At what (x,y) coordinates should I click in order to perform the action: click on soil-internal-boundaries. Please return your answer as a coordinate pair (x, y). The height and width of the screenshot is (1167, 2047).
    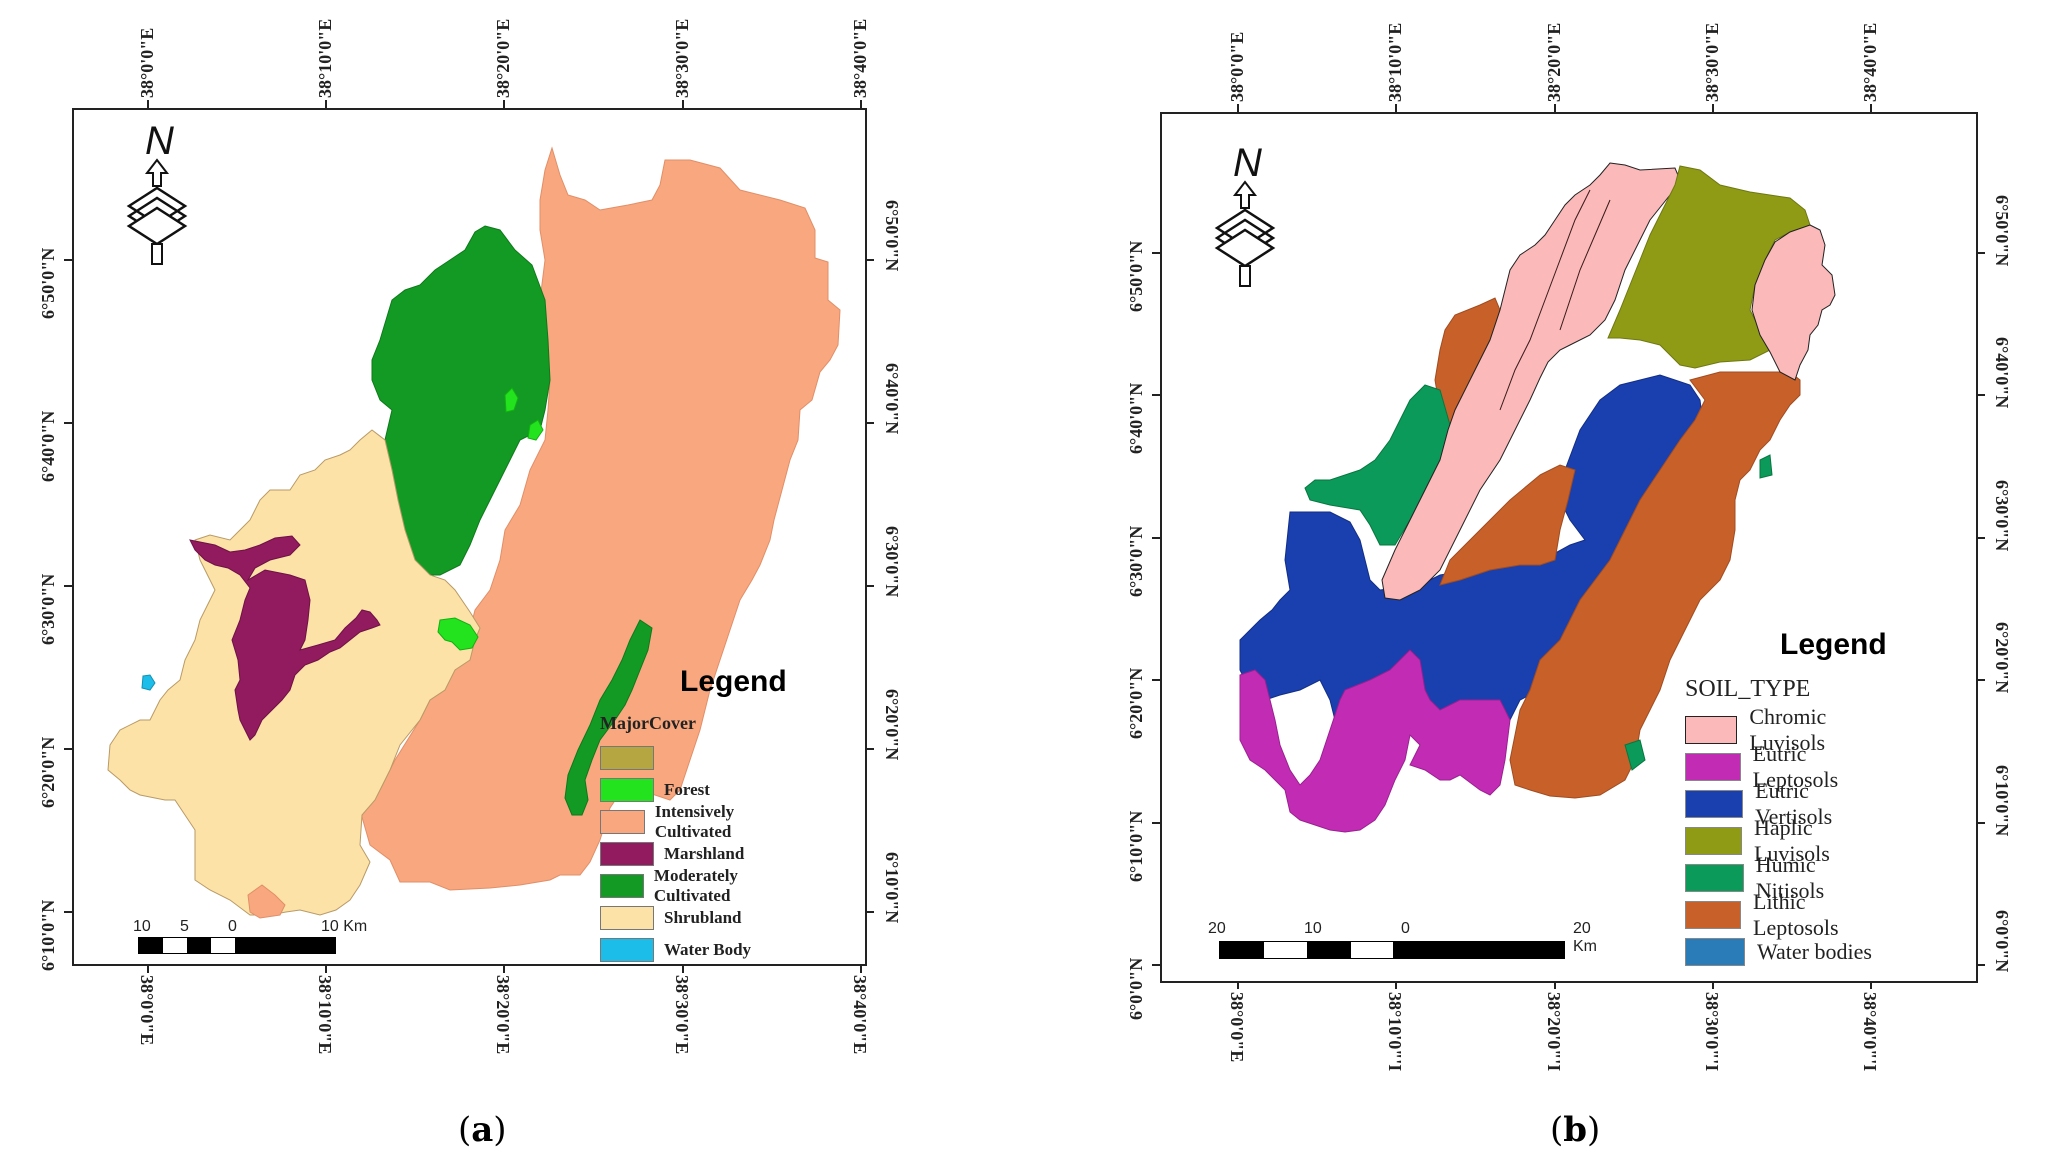
    Looking at the image, I should click on (1555, 300).